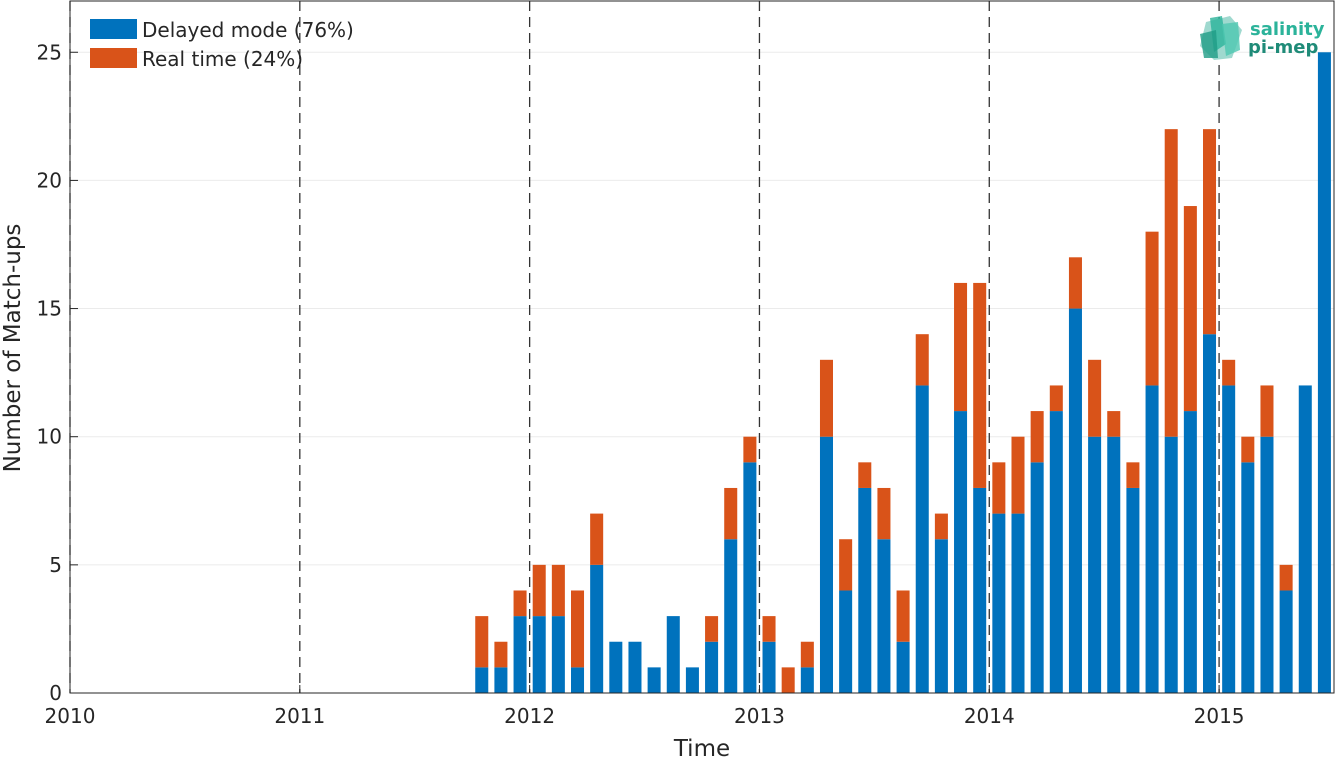  Describe the element at coordinates (49, 52) in the screenshot. I see `y-tick-label-25: 25` at that location.